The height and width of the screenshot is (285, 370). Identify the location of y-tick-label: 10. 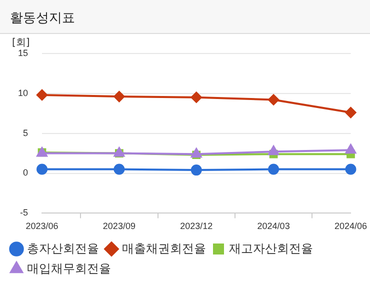
(23, 93).